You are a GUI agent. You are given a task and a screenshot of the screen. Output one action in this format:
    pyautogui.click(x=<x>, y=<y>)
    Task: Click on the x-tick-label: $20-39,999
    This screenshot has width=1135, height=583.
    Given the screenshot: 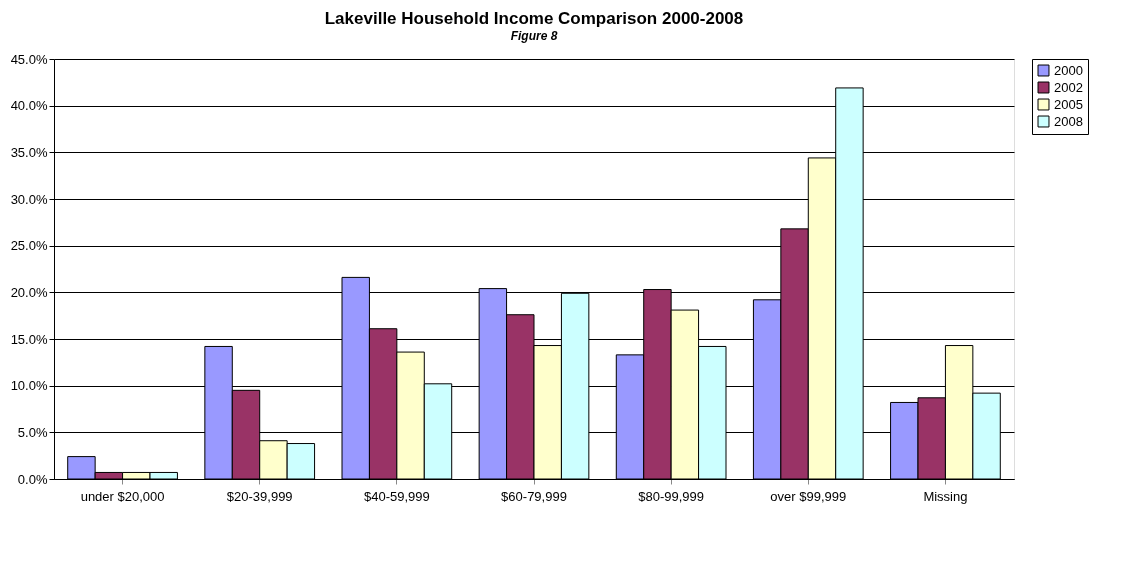 What is the action you would take?
    pyautogui.click(x=259, y=496)
    